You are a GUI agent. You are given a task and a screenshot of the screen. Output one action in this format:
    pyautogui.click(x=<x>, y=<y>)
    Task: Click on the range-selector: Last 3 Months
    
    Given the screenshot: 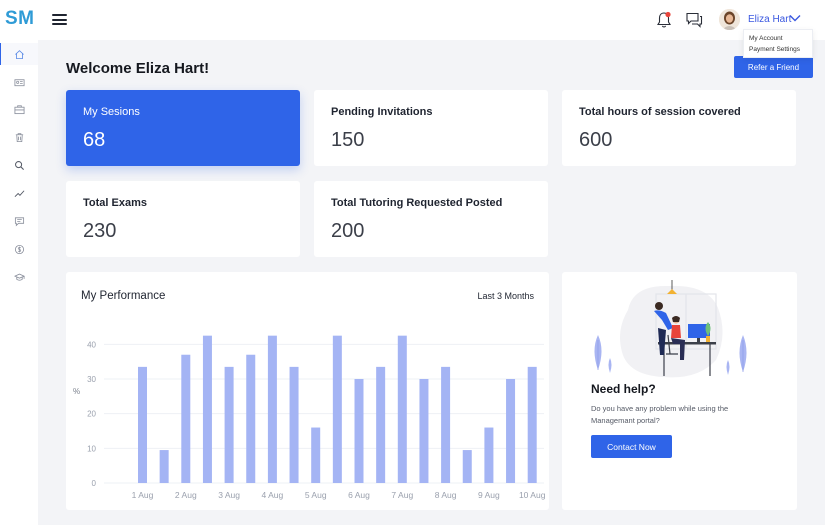 What is the action you would take?
    pyautogui.click(x=505, y=296)
    